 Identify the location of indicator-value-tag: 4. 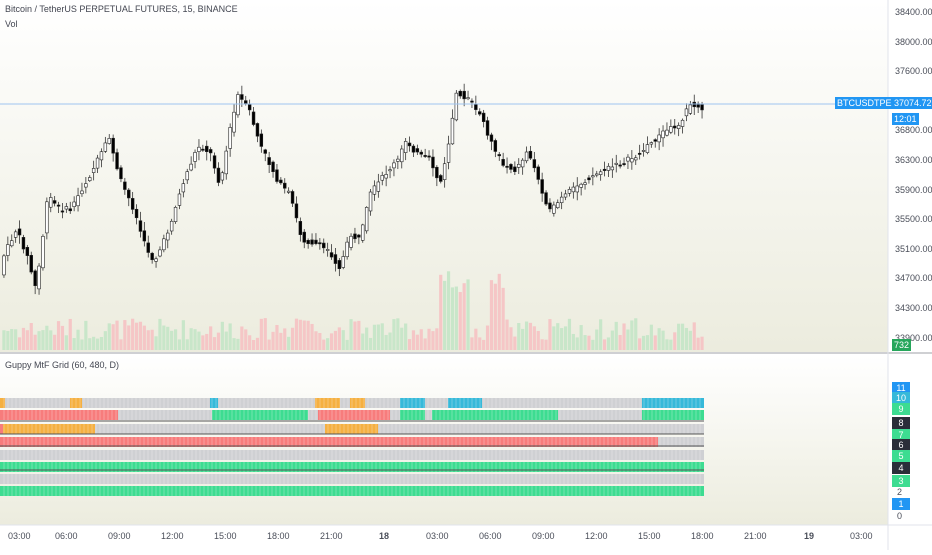
(901, 468).